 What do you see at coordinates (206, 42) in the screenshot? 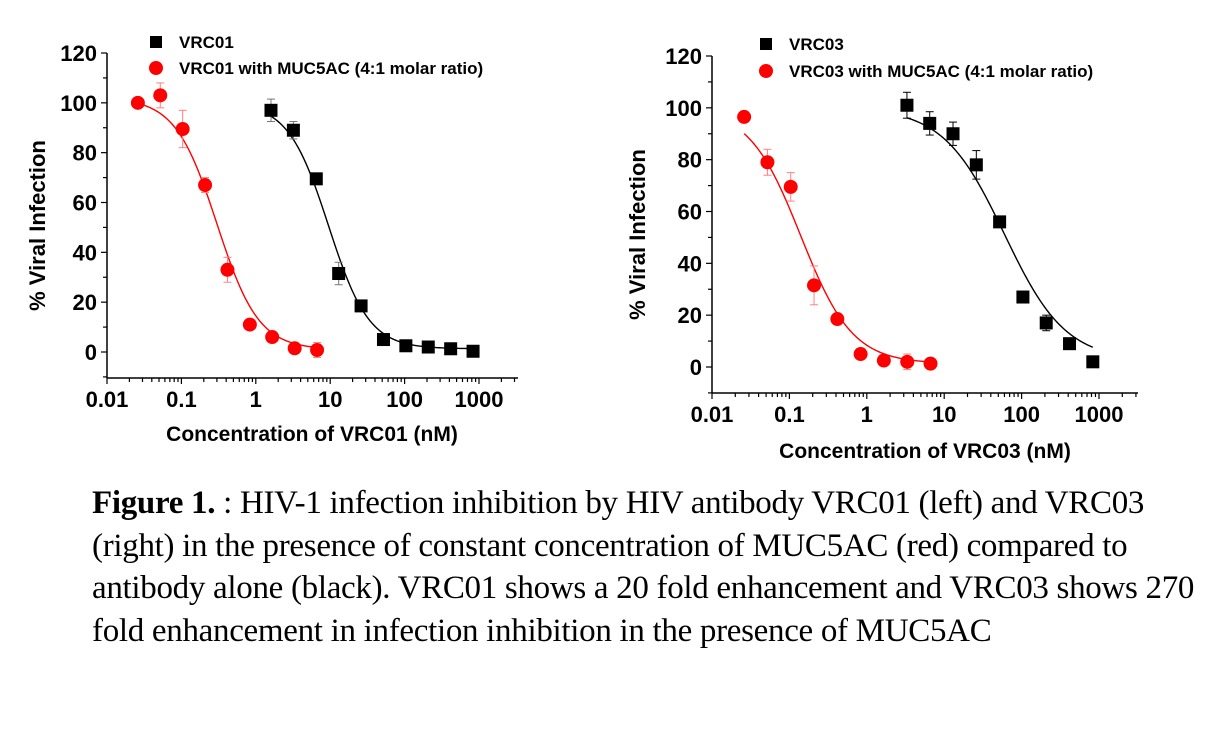
I see `legend-label: VRC01` at bounding box center [206, 42].